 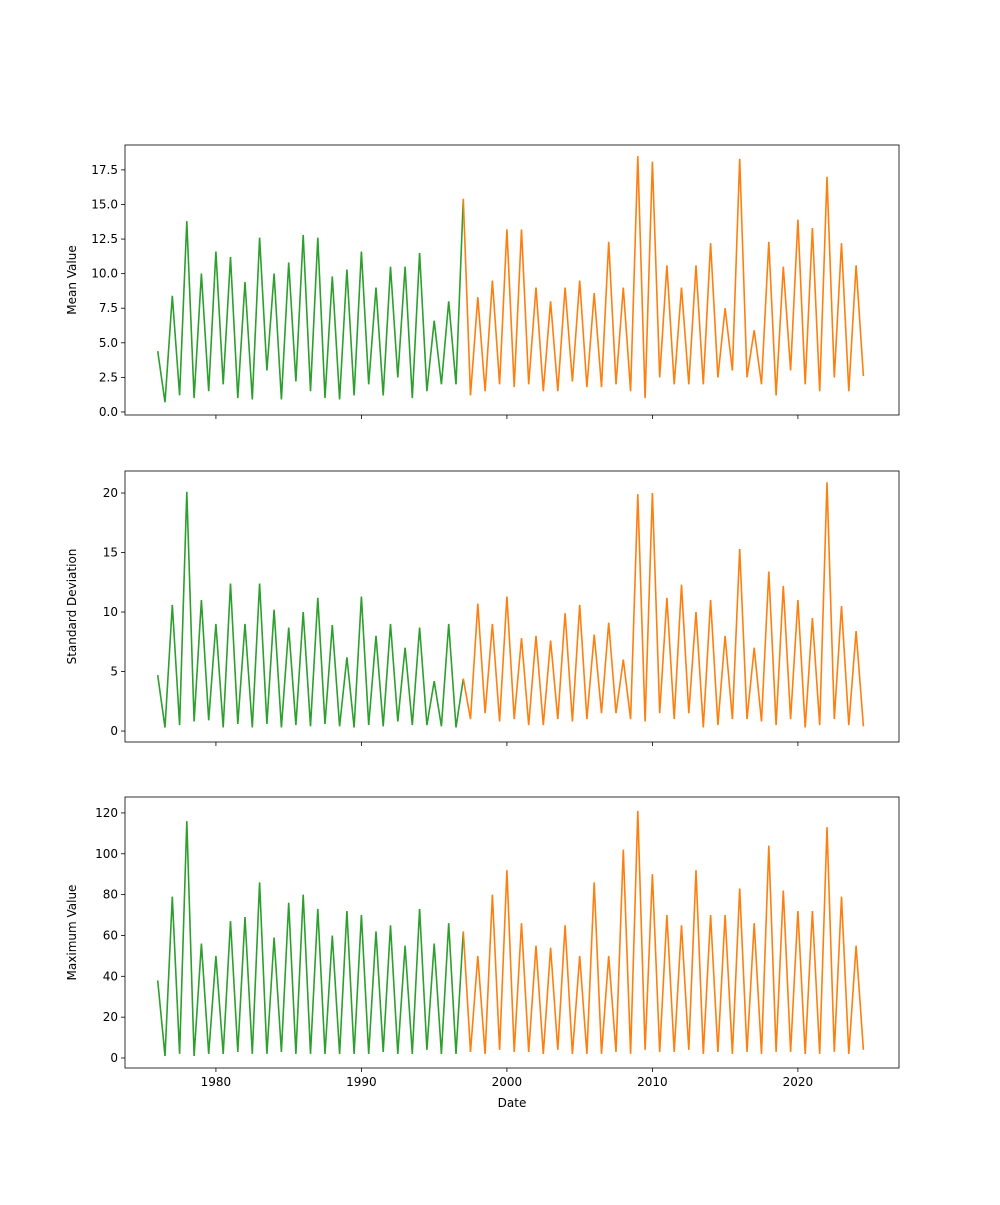 I want to click on y-tick-label: 5.0, so click(x=108, y=343).